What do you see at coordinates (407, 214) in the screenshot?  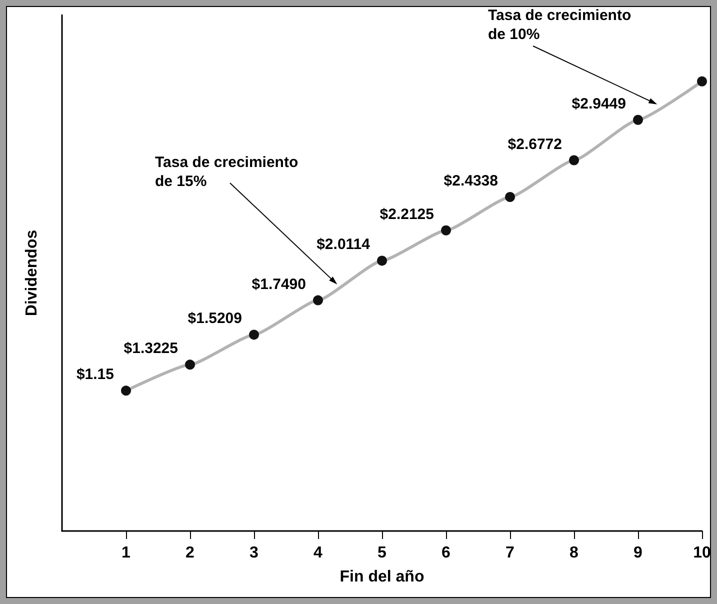 I see `data-label: $2.2125` at bounding box center [407, 214].